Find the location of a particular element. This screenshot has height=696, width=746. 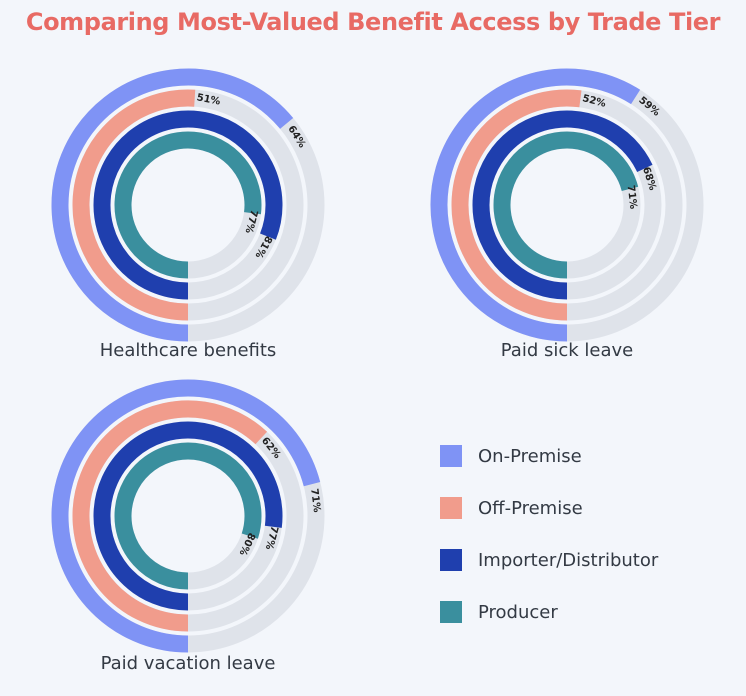

healthcare-benefits-svg: 64%51%81%77% is located at coordinates (188, 205).